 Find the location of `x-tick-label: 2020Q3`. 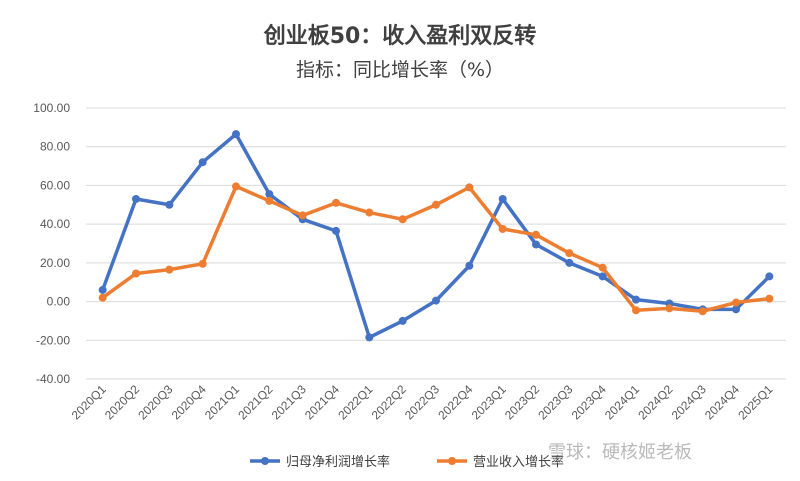

x-tick-label: 2020Q3 is located at coordinates (155, 402).